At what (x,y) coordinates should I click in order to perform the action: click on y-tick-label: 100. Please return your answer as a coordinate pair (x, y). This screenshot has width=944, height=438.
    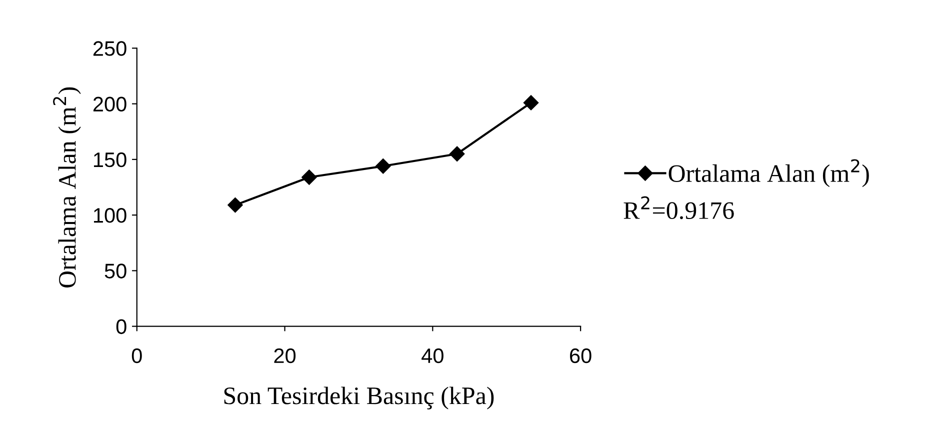
    Looking at the image, I should click on (110, 215).